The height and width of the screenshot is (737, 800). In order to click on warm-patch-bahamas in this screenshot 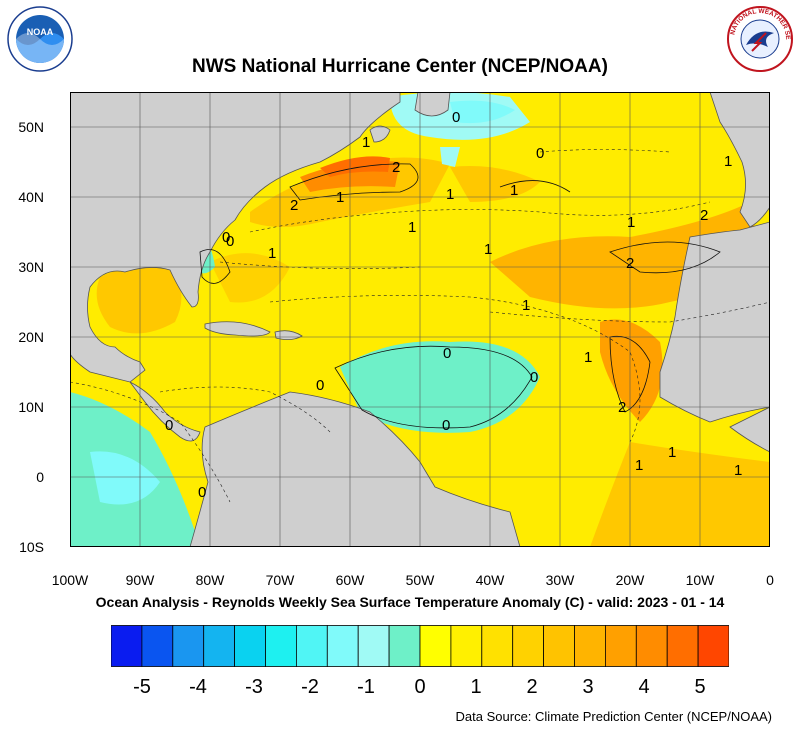, I will do `click(250, 278)`.